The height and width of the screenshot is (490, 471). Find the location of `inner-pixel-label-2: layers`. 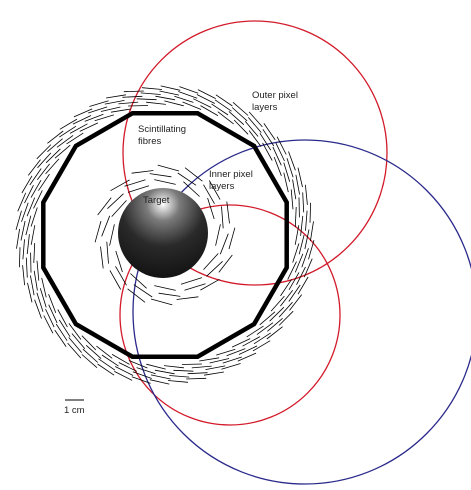

inner-pixel-label-2: layers is located at coordinates (222, 186).